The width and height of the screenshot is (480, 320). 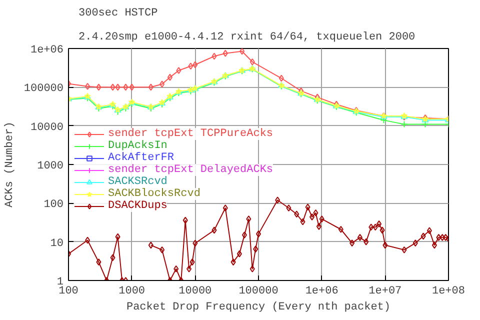 I want to click on chart-title: 300sec HSTCP, so click(x=118, y=14).